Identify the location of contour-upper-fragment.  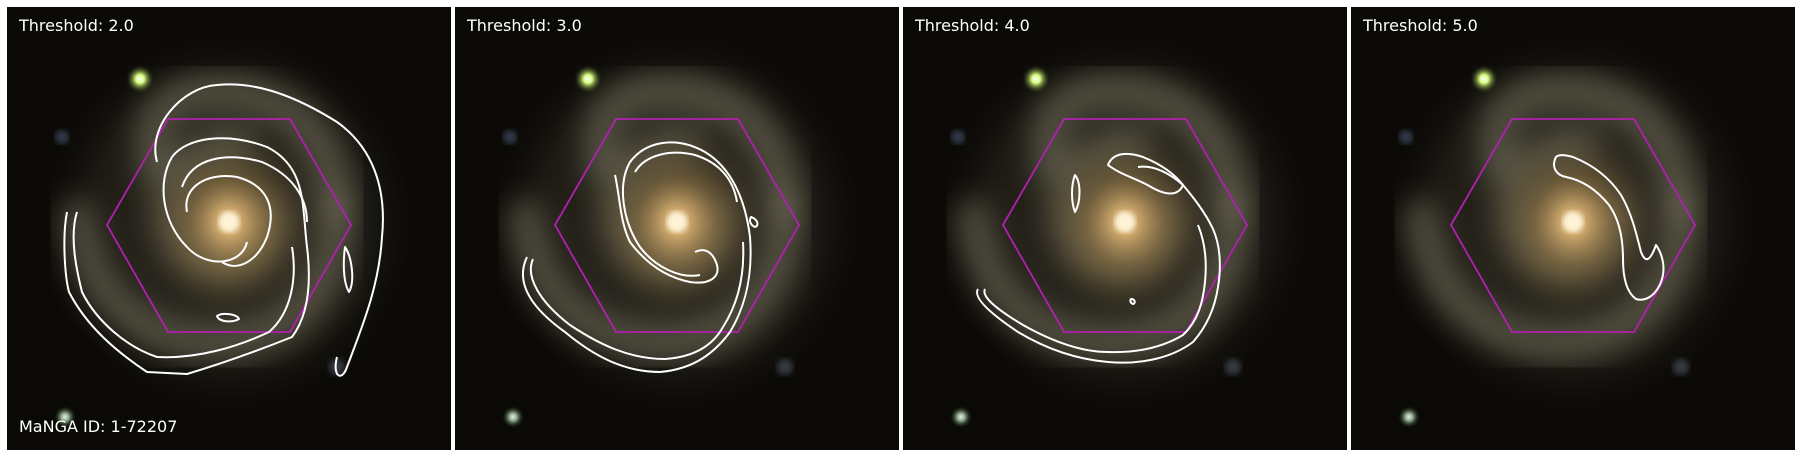
(1145, 173).